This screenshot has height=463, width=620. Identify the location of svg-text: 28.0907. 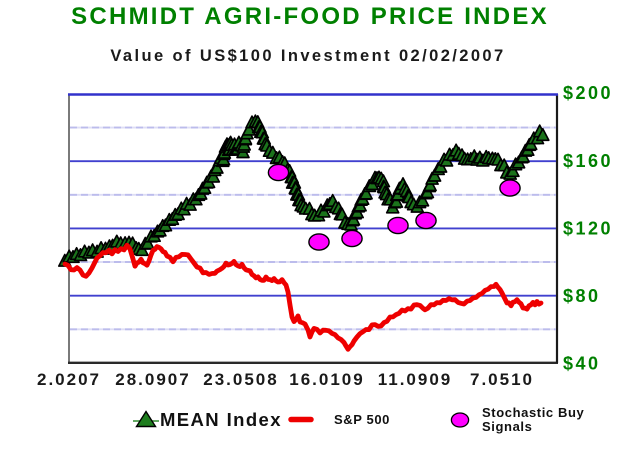
(152, 379).